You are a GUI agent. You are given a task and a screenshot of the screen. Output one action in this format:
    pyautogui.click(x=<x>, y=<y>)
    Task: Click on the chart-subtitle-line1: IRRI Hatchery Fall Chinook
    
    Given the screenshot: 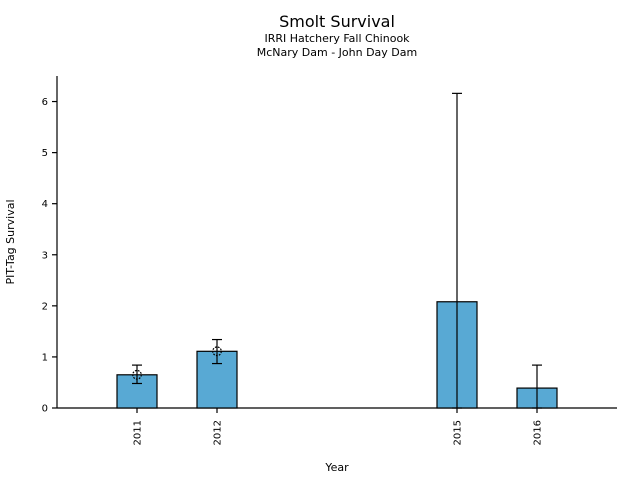 What is the action you would take?
    pyautogui.click(x=337, y=38)
    